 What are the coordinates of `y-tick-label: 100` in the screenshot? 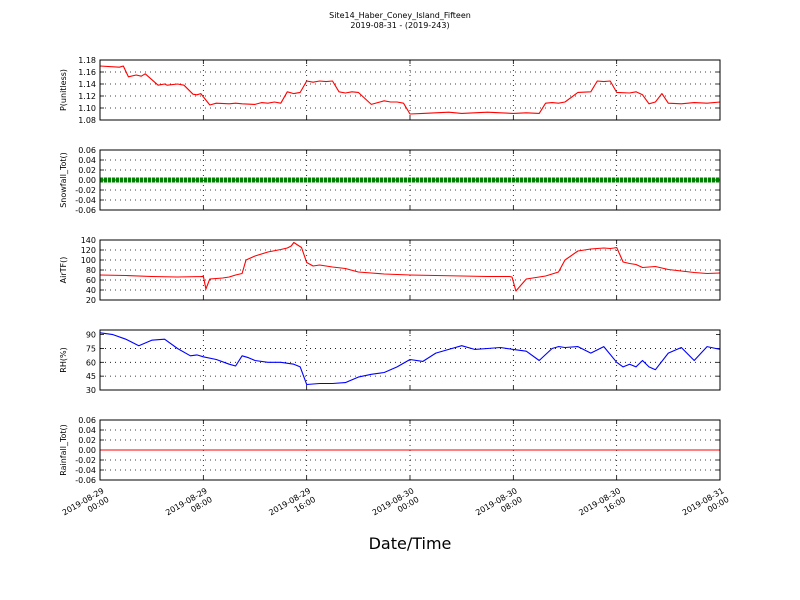 It's located at (88, 260).